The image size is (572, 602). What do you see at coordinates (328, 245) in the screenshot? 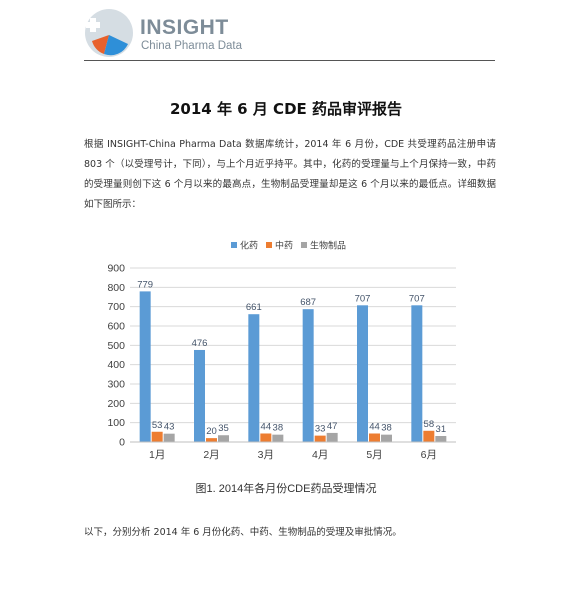
I see `legend-label: 生物制品` at bounding box center [328, 245].